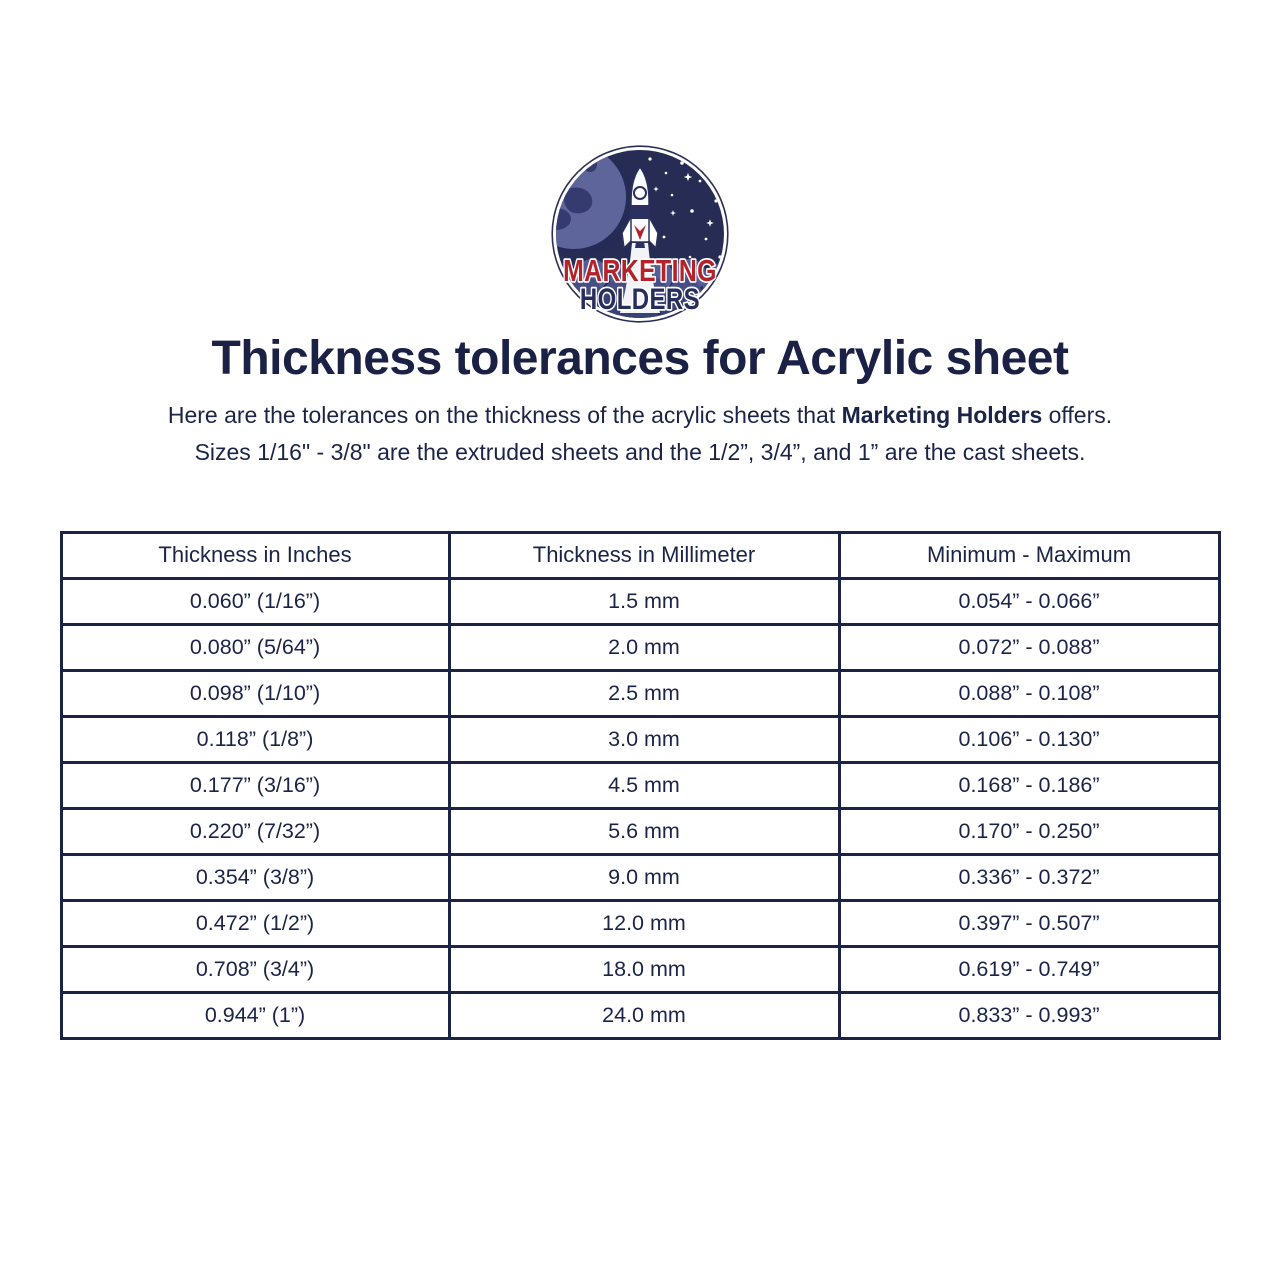 The height and width of the screenshot is (1280, 1280). What do you see at coordinates (255, 831) in the screenshot?
I see `cell-inches: 0.220” (7/32”)` at bounding box center [255, 831].